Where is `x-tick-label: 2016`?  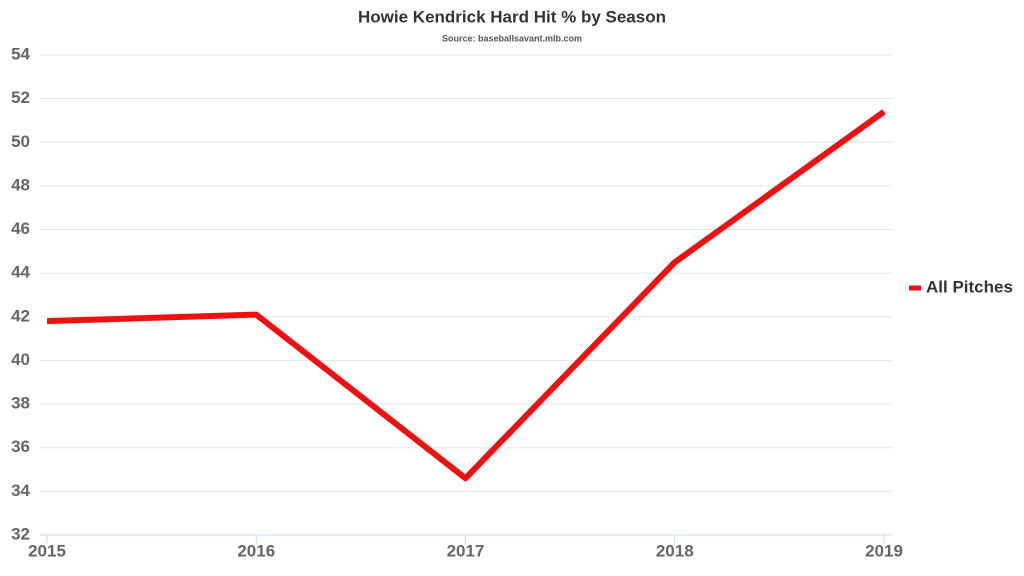
x-tick-label: 2016 is located at coordinates (256, 550).